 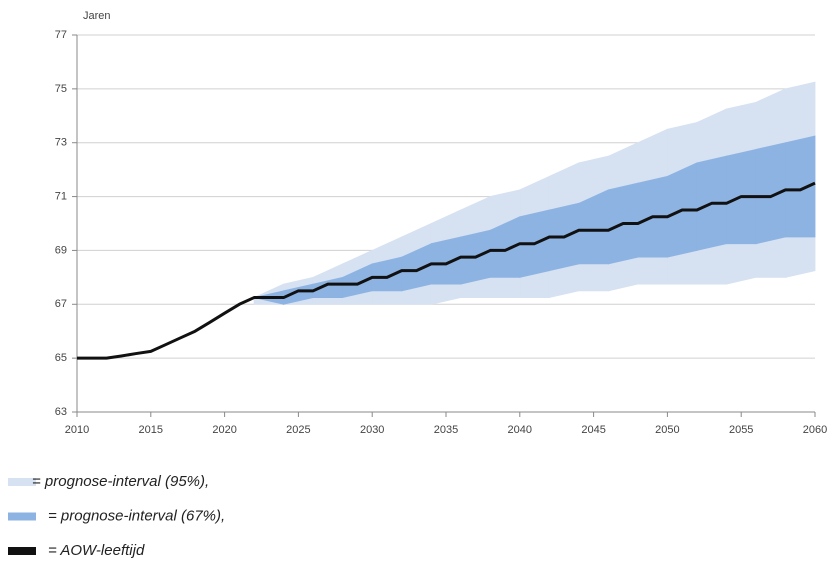 I want to click on legend-label: = prognose-interval (95%),, so click(x=120, y=481).